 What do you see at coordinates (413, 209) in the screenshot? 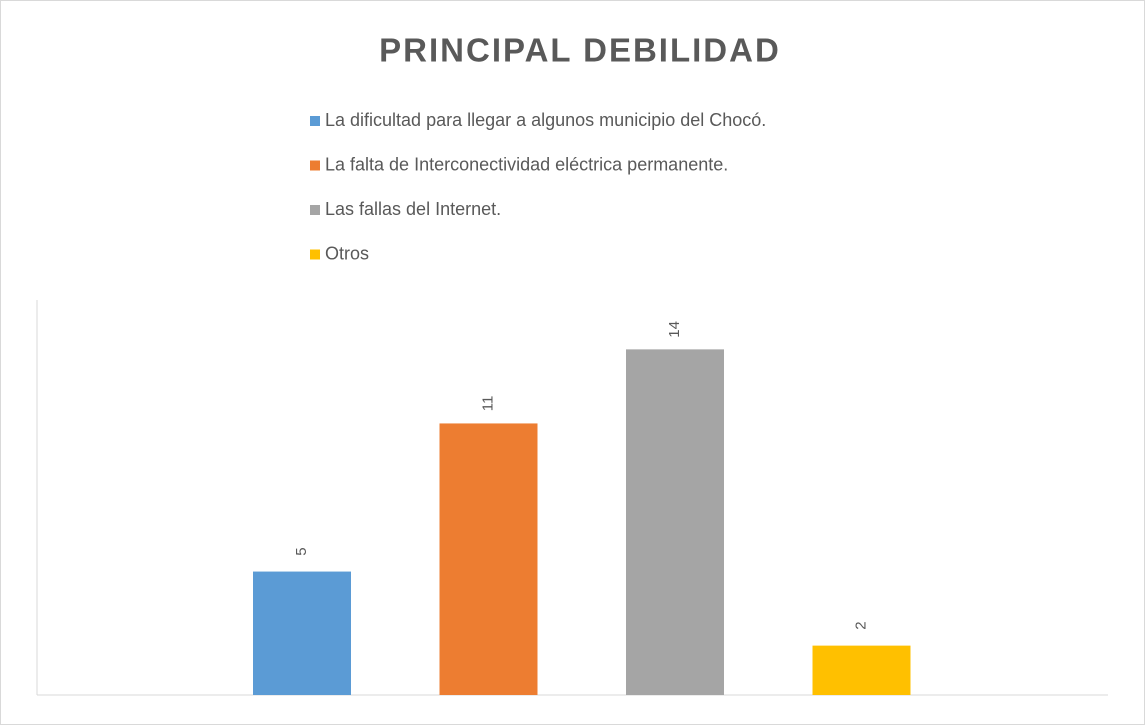
I see `legend-label: Las fallas del Internet.` at bounding box center [413, 209].